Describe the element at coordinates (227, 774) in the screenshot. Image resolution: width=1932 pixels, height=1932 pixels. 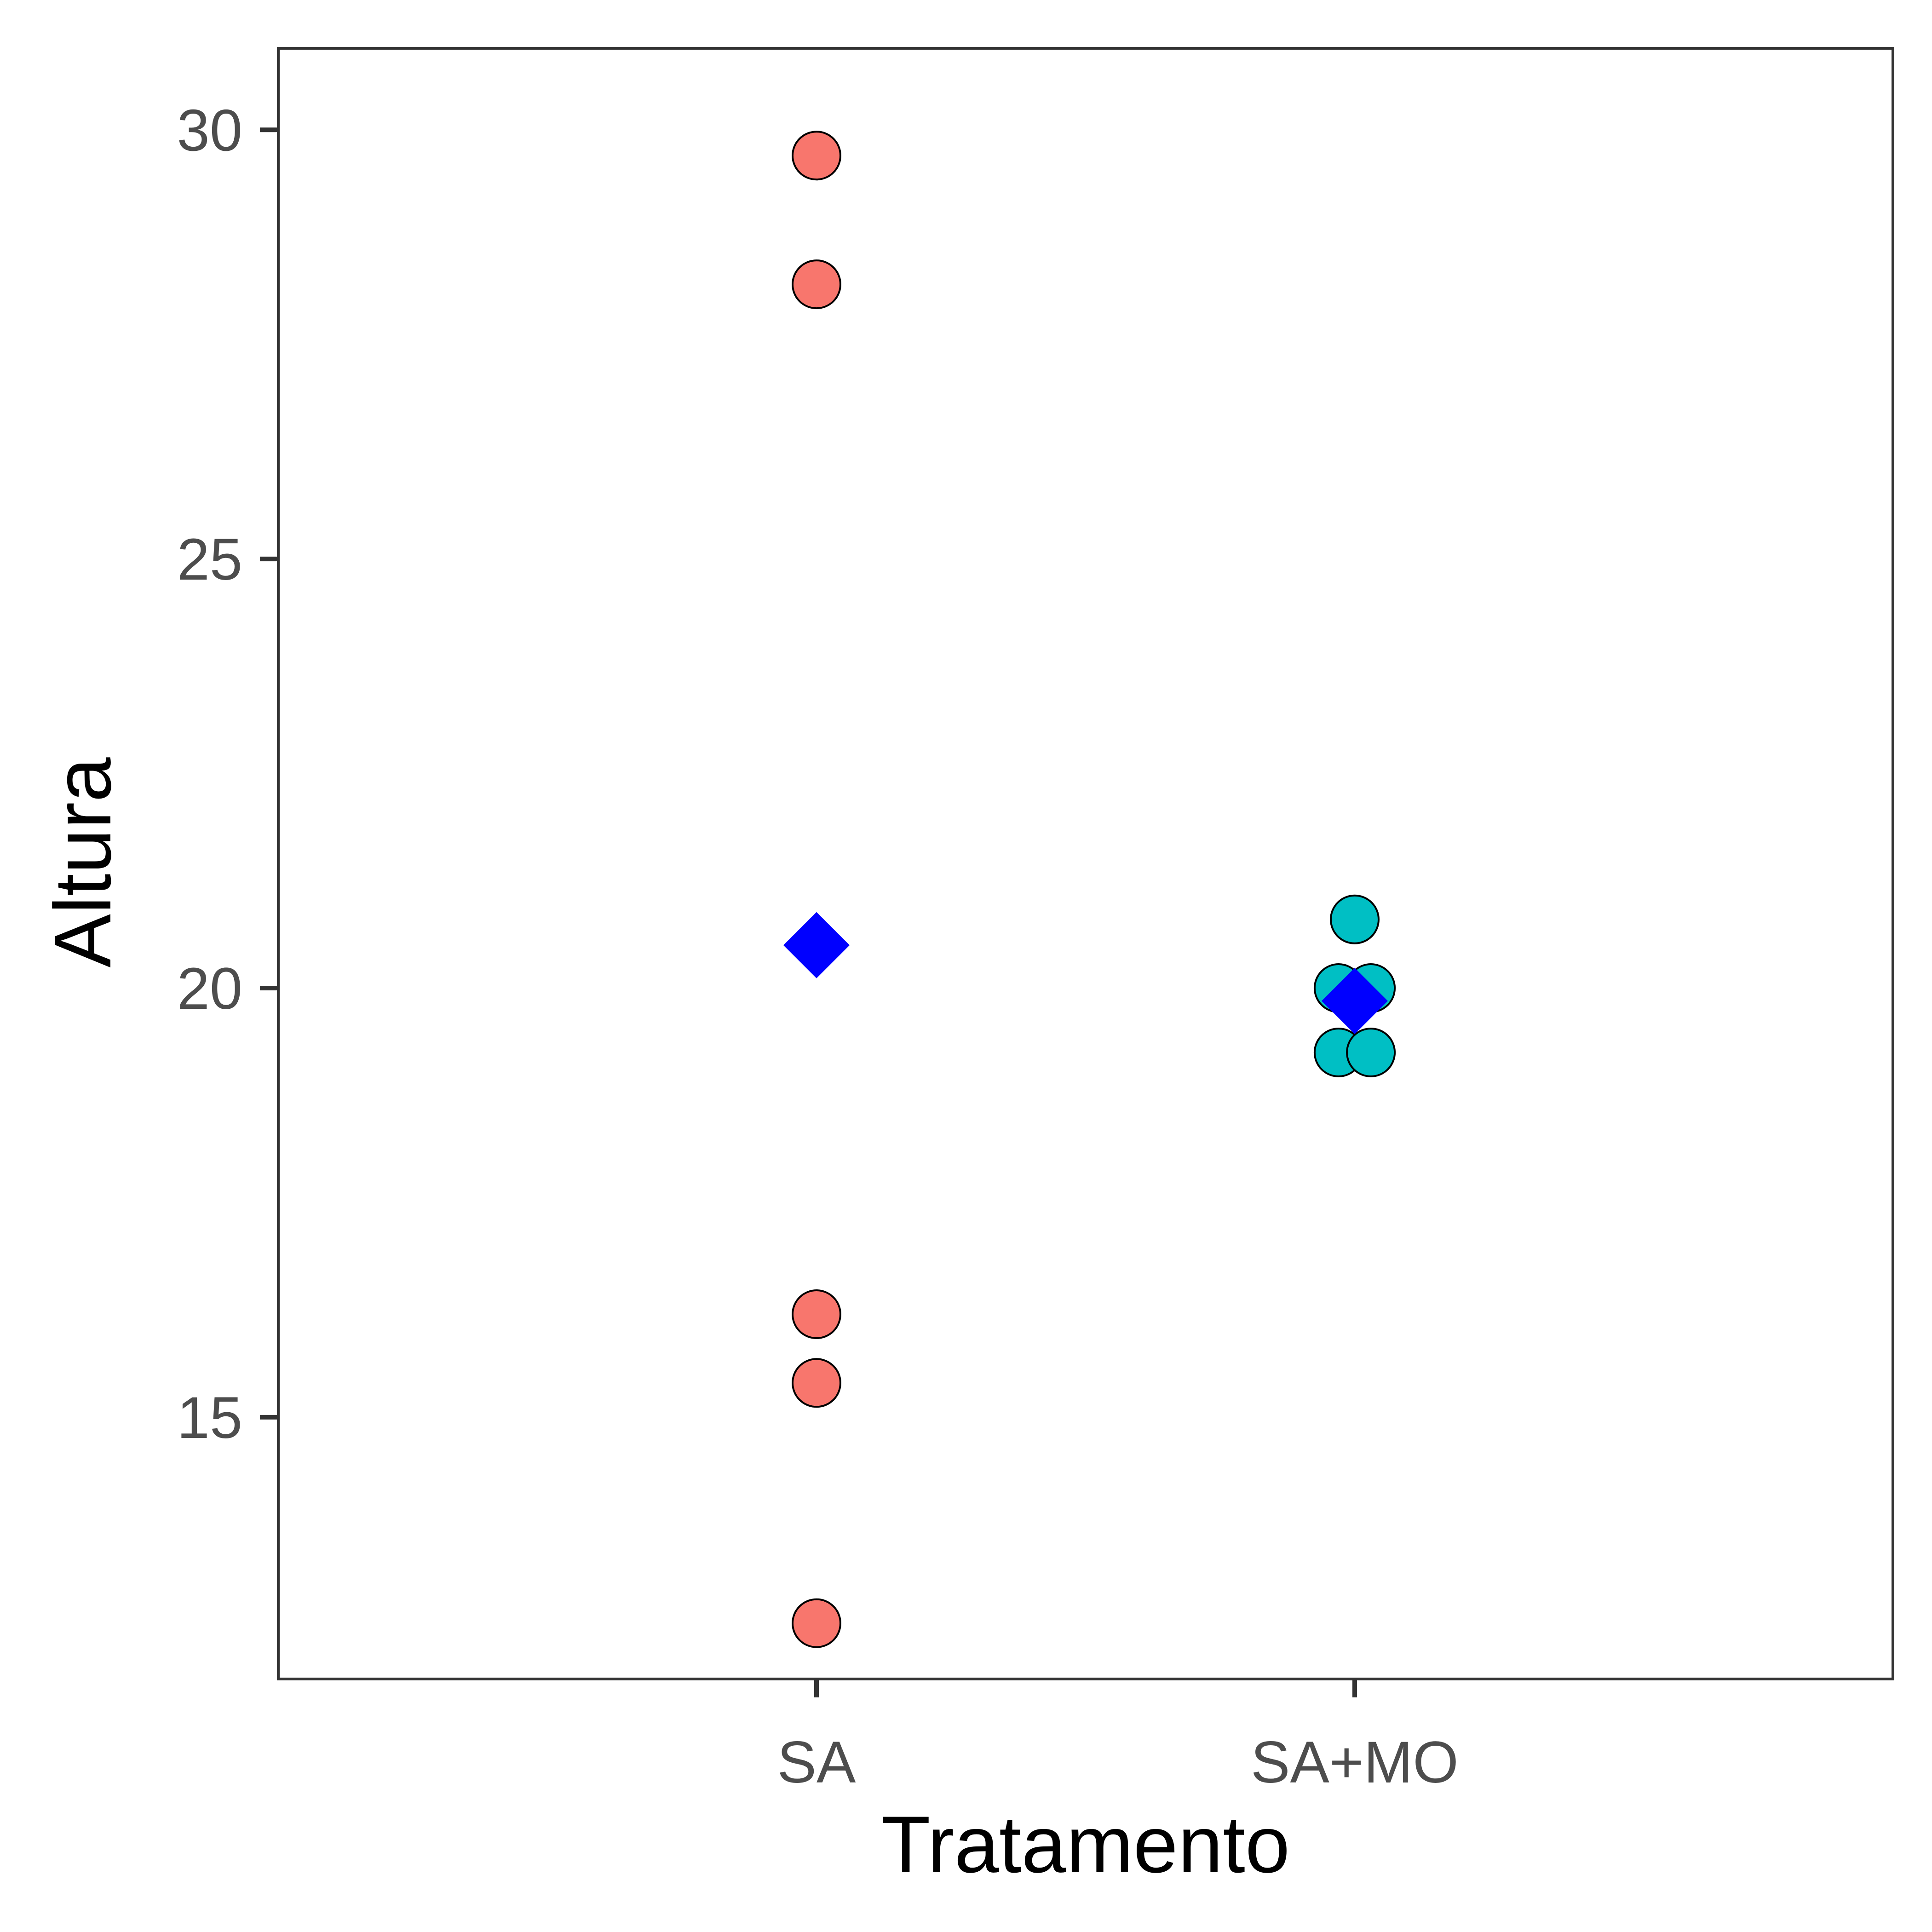
I see `y-axis: 15 20 25 30` at that location.